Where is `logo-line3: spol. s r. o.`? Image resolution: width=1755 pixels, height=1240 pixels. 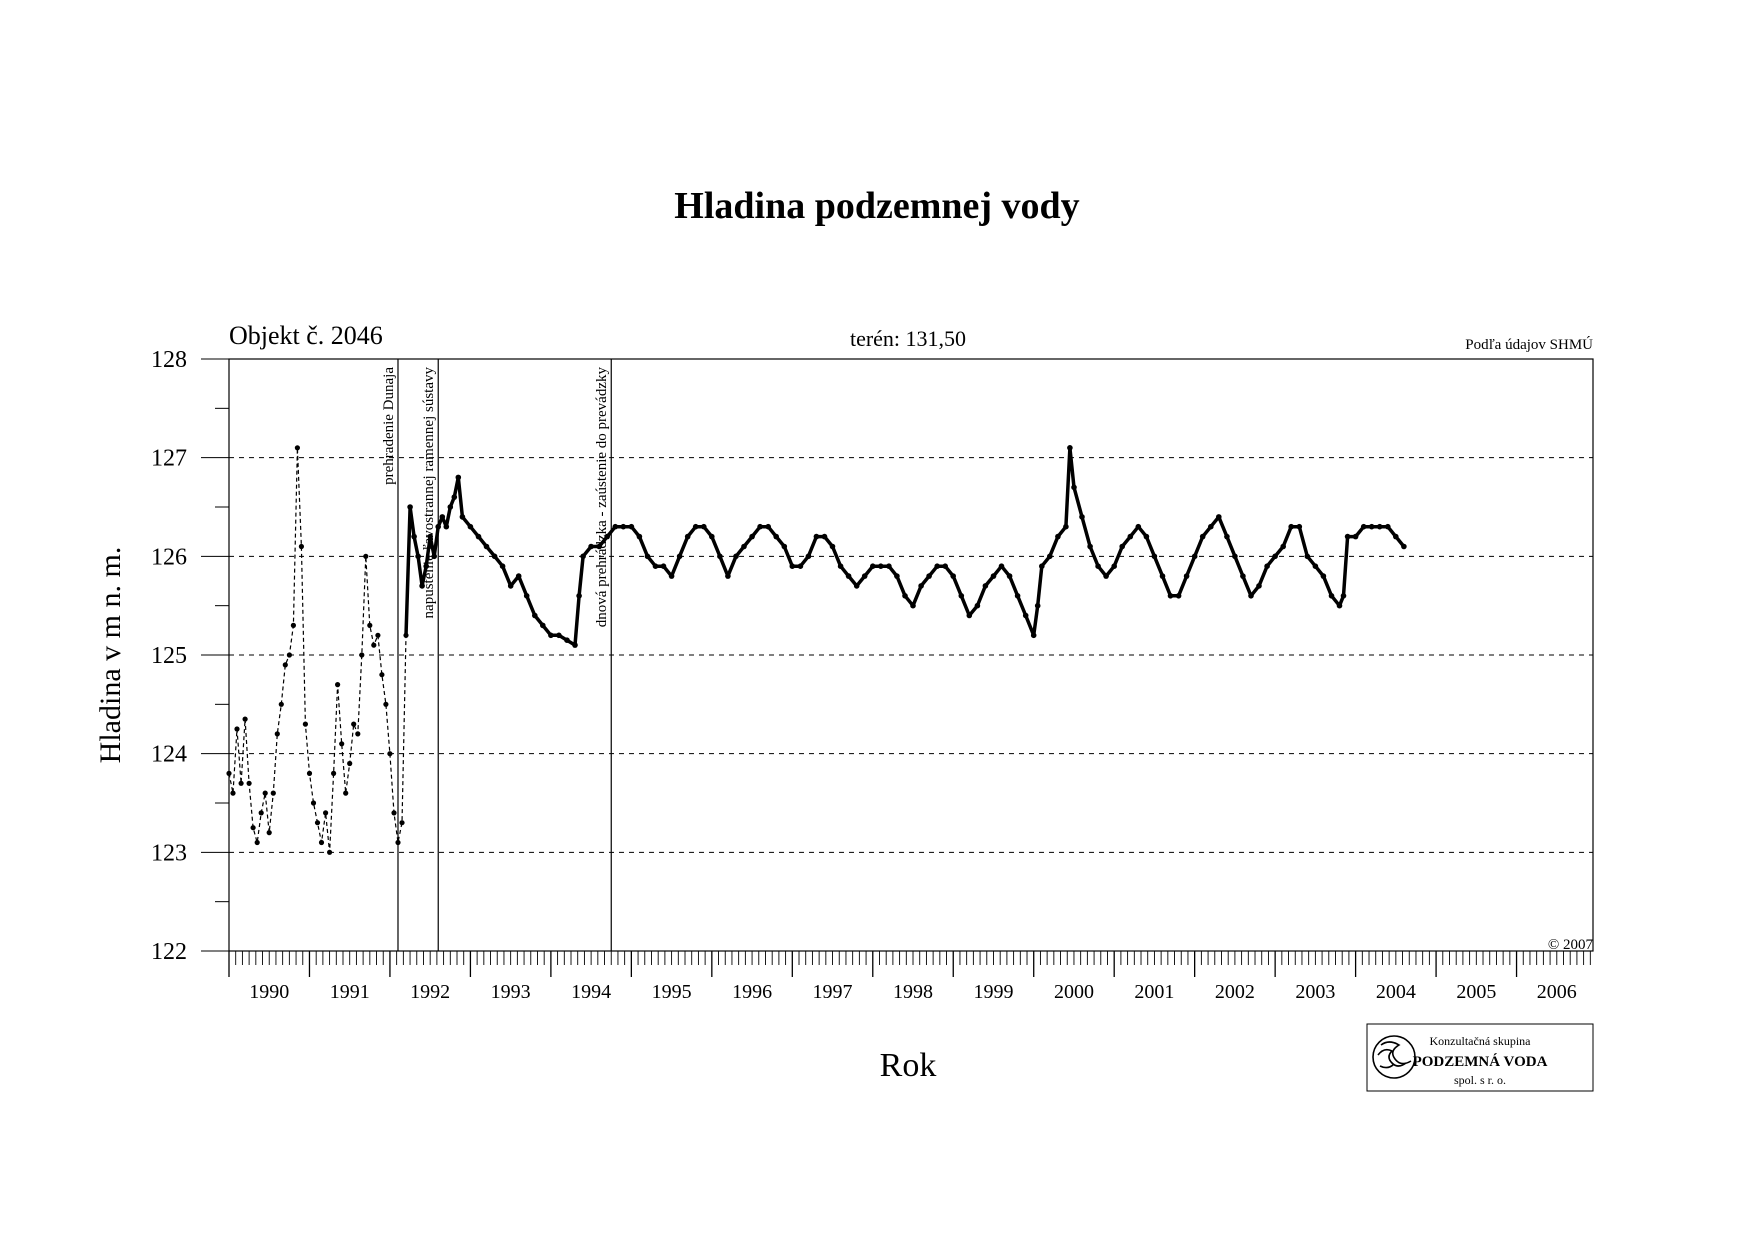 logo-line3: spol. s r. o. is located at coordinates (1480, 1080).